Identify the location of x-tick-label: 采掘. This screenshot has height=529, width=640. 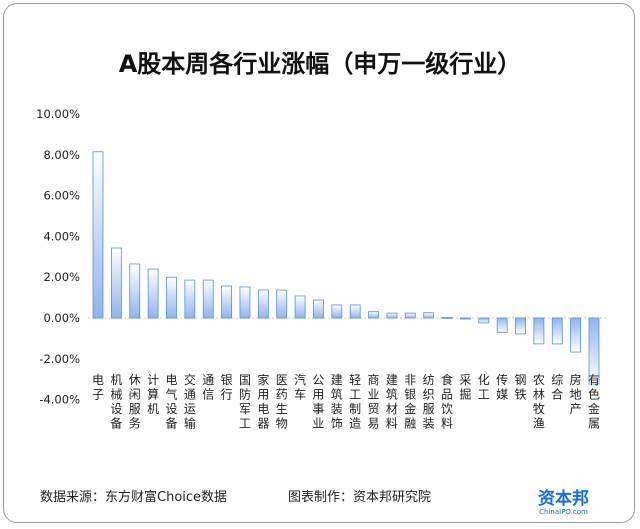
(465, 387).